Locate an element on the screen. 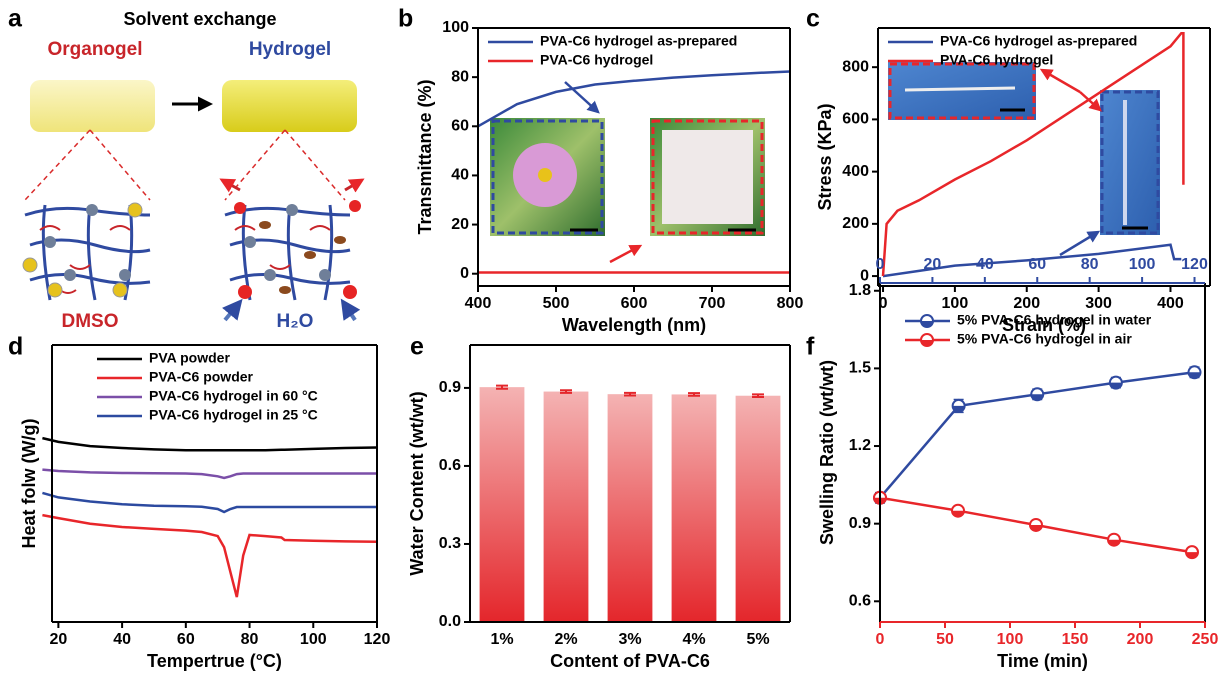 This screenshot has width=1221, height=675. y-tick-label: 0.0 is located at coordinates (450, 621).